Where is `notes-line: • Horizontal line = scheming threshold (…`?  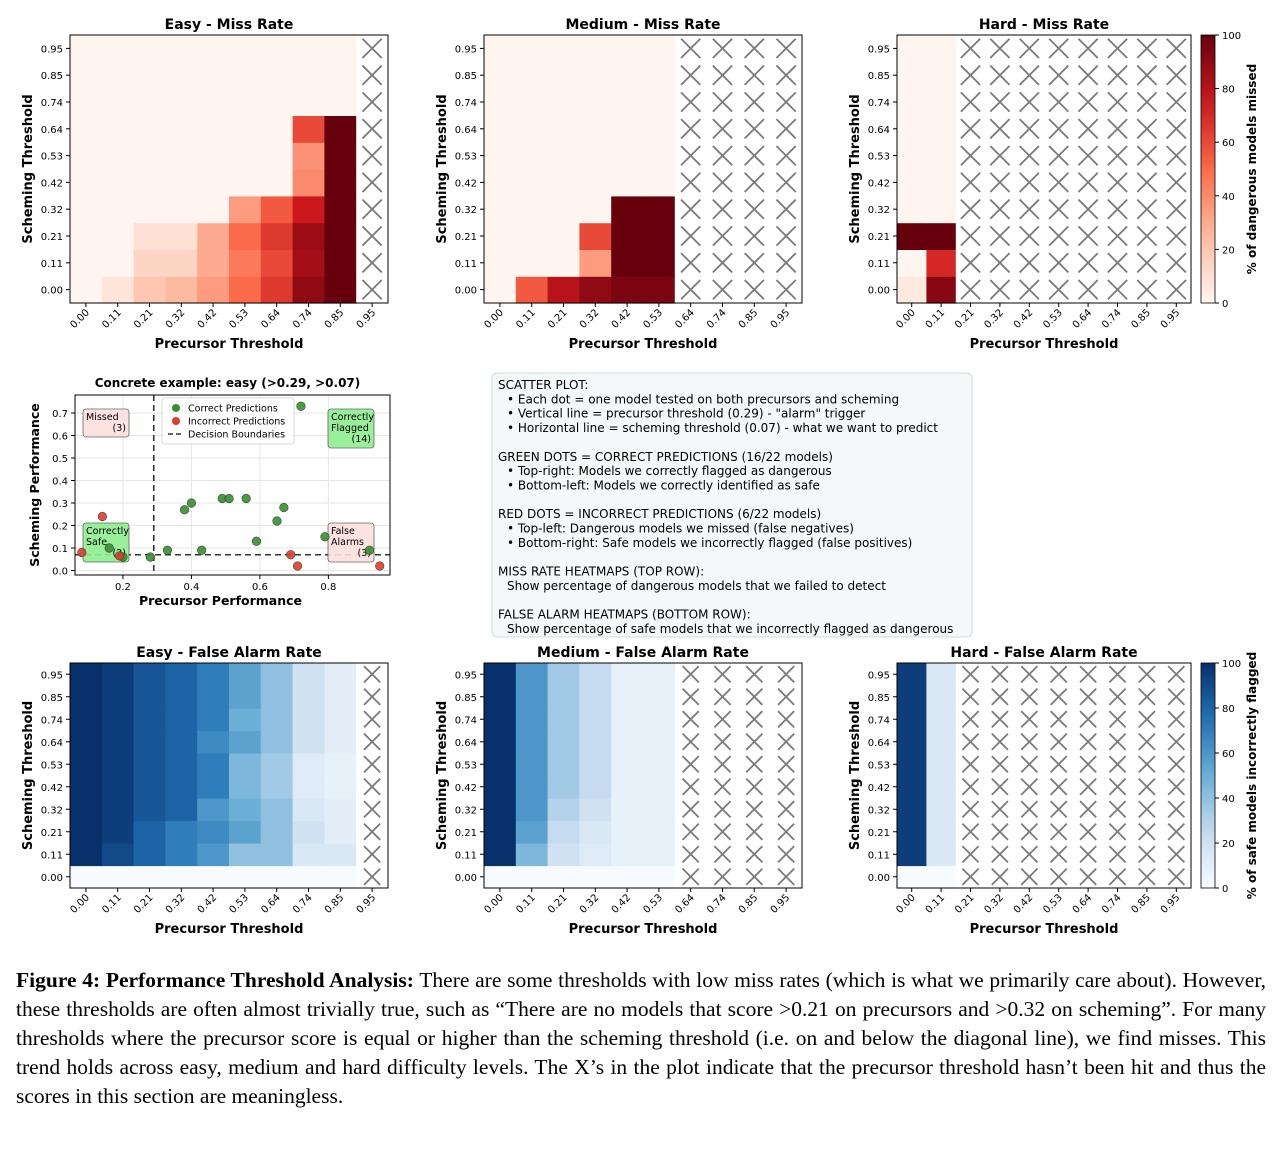 notes-line: • Horizontal line = scheming threshold (… is located at coordinates (722, 428).